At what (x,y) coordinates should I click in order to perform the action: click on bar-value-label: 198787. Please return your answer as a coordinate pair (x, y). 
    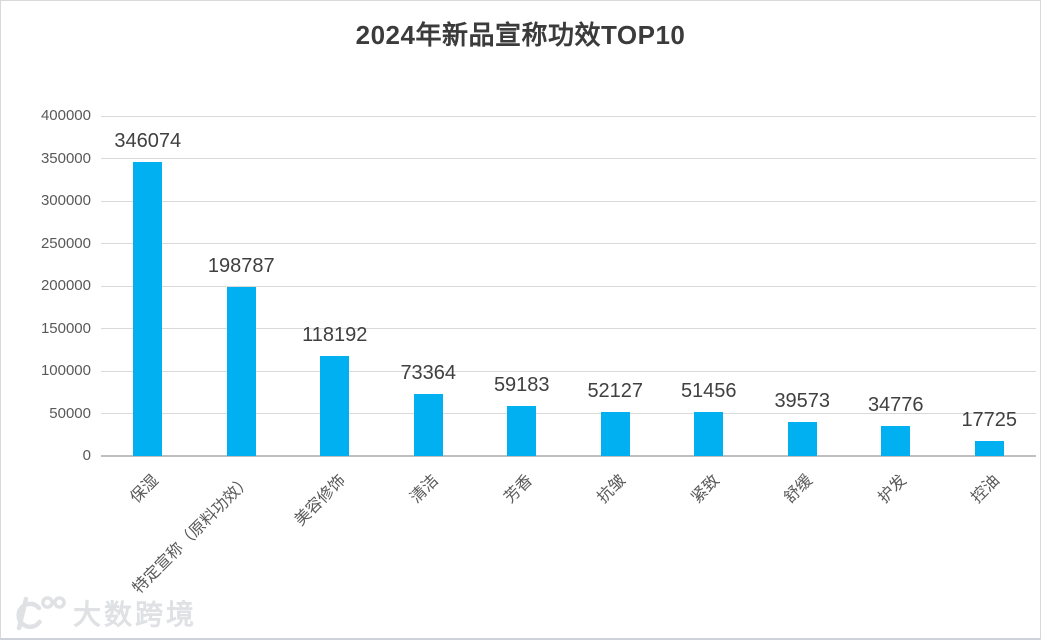
    Looking at the image, I should click on (241, 266).